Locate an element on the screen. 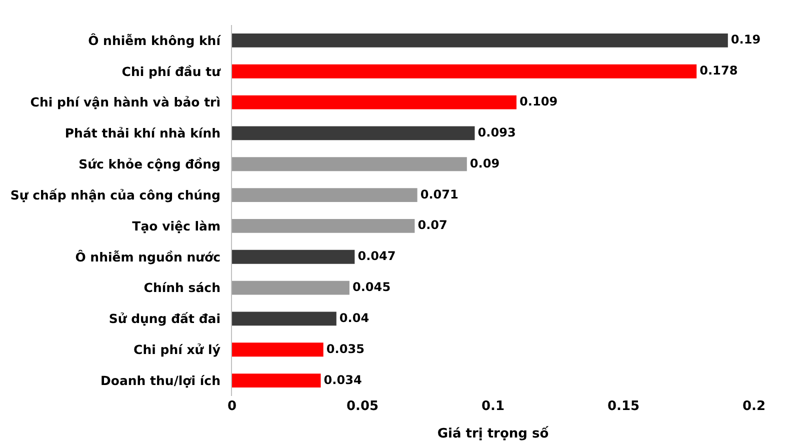 This screenshot has height=448, width=794. data-label: 0.07 is located at coordinates (433, 225).